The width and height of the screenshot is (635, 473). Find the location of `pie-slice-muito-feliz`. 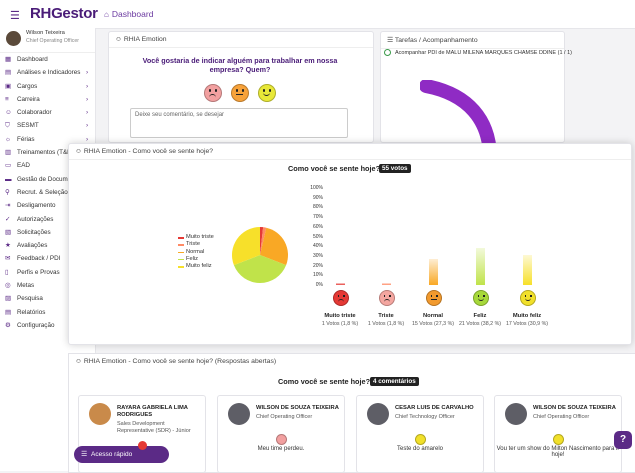

pie-slice-muito-feliz is located at coordinates (246, 246).